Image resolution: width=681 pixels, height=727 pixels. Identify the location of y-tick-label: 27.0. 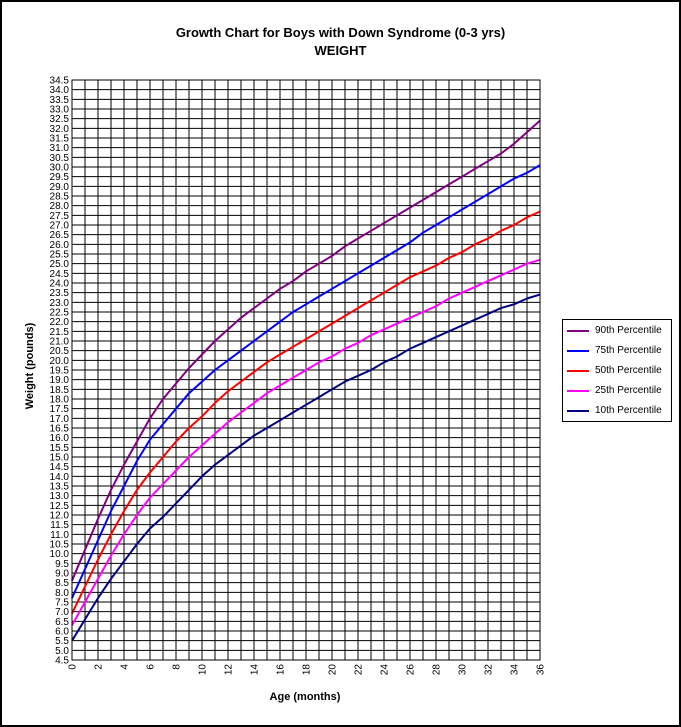
(60, 226).